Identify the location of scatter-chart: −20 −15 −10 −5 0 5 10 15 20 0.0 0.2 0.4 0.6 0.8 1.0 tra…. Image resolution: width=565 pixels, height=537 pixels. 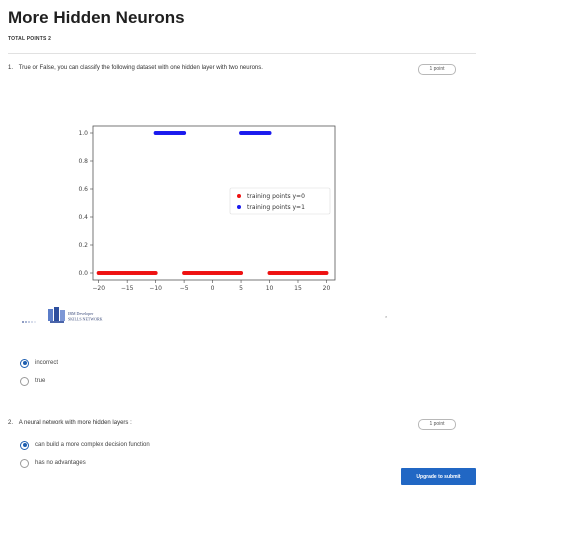
(207, 208).